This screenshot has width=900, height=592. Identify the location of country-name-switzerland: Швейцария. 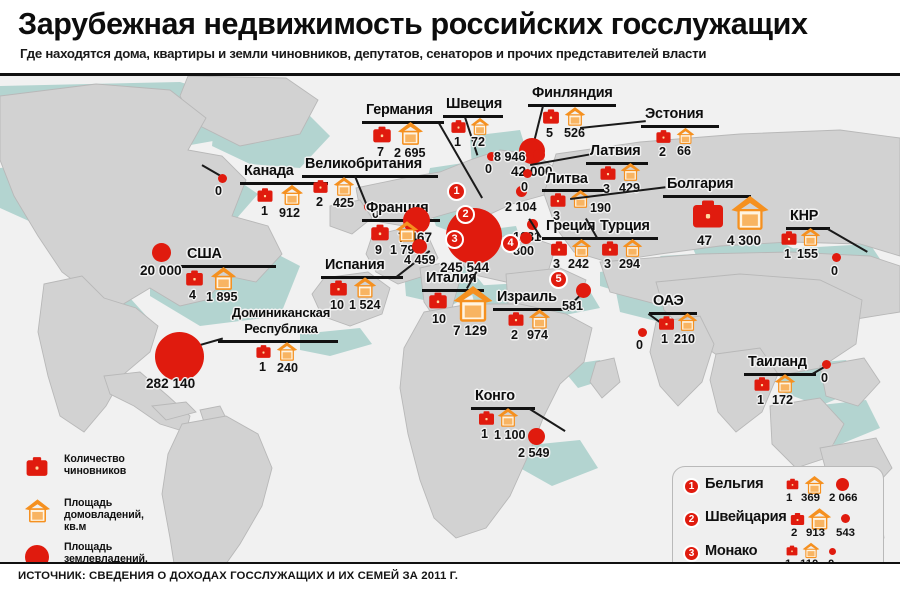
(746, 517).